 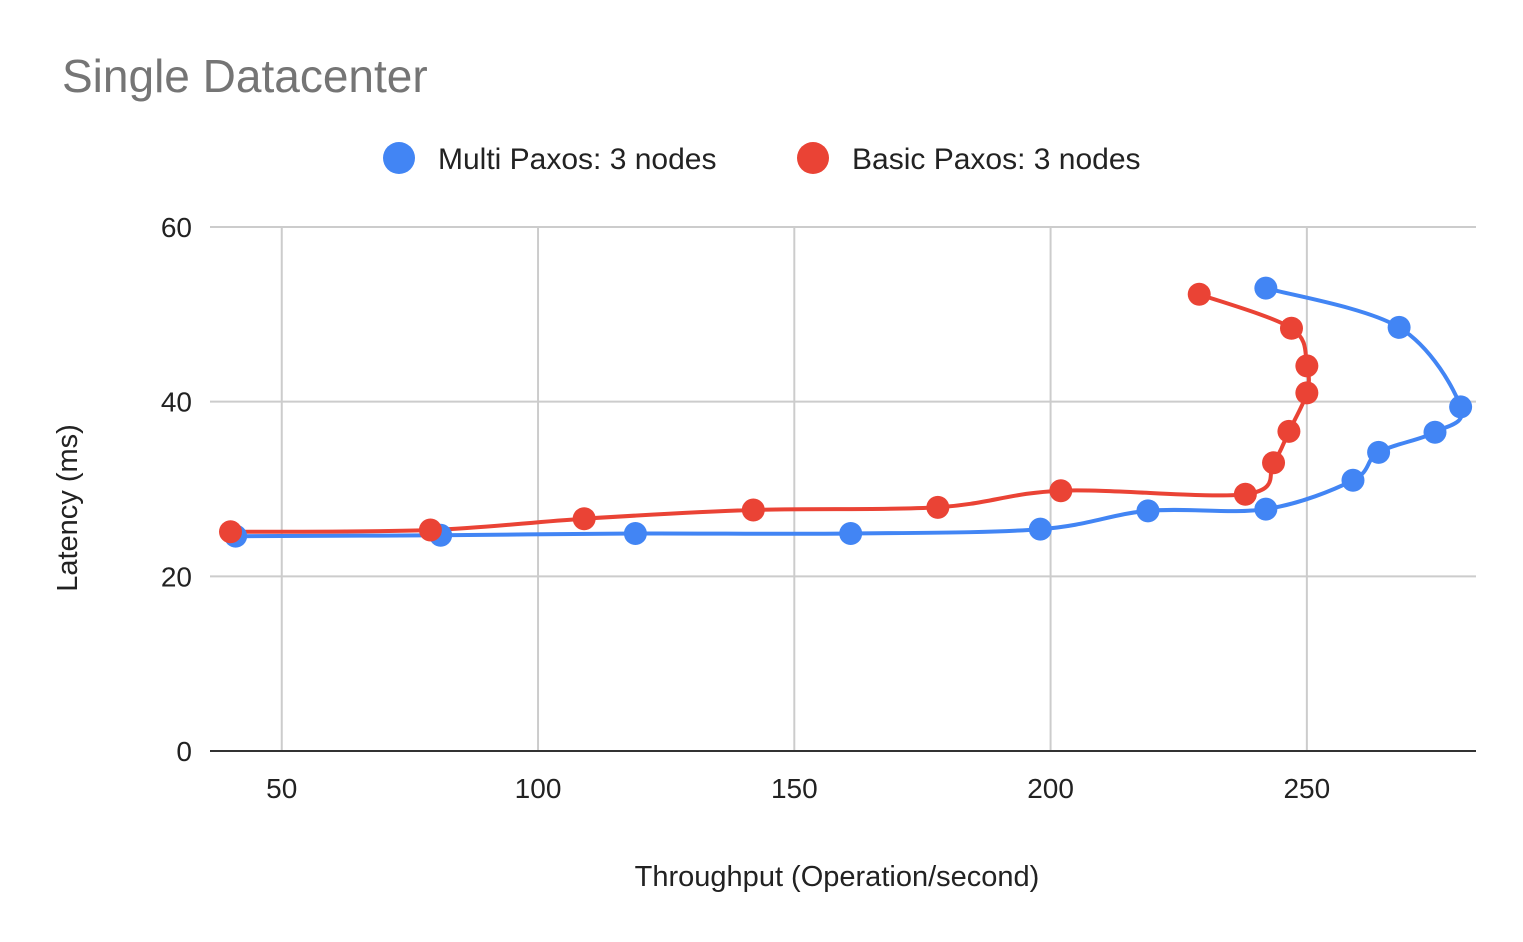 I want to click on y-axis-ticks: 0 20 40 60, so click(x=176, y=489).